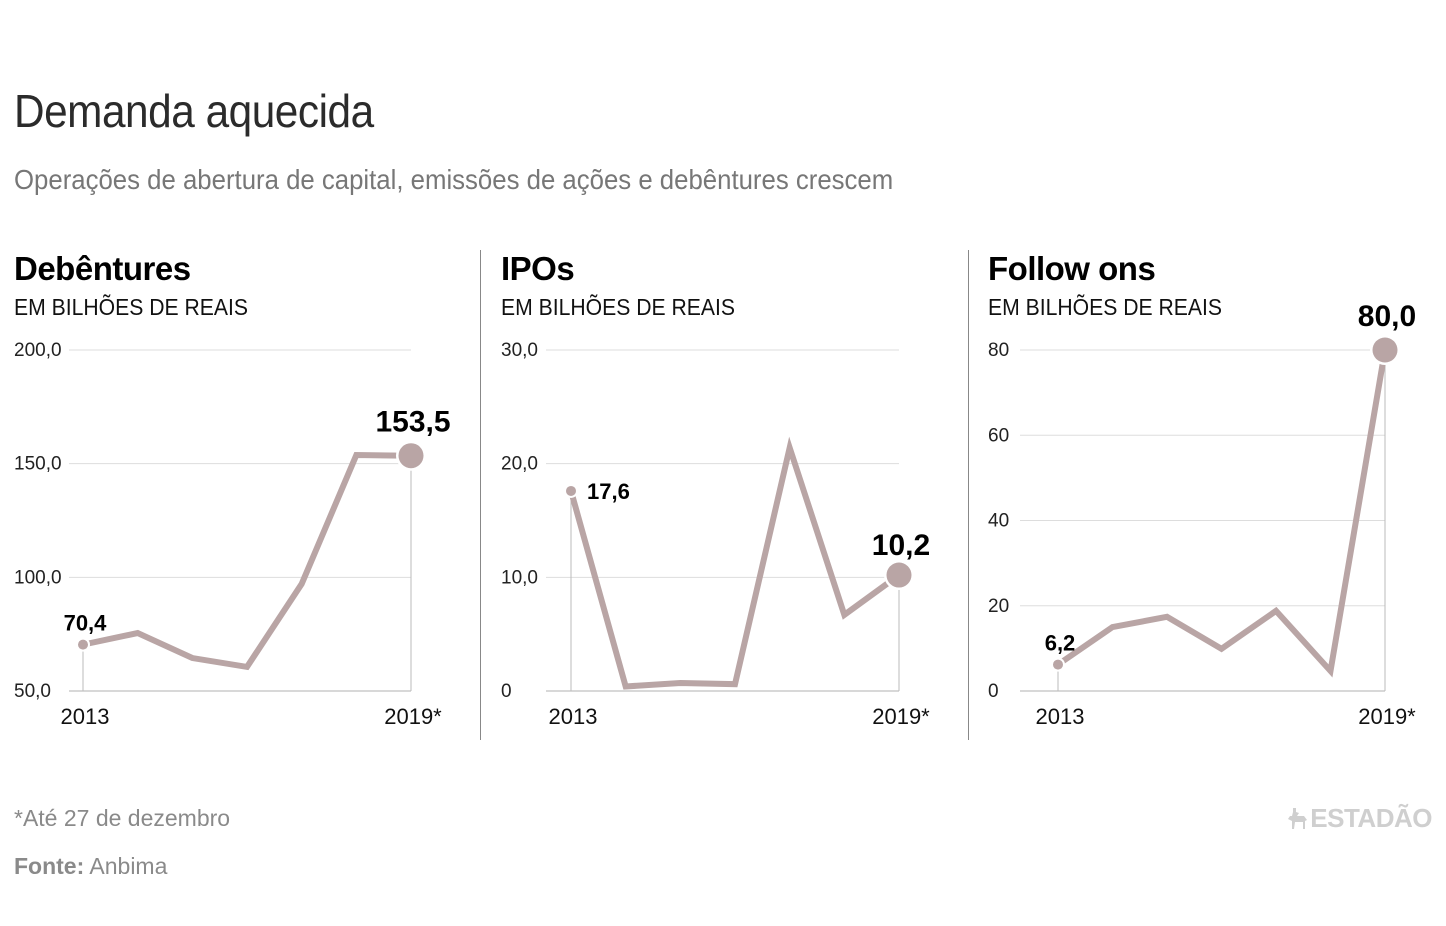 The height and width of the screenshot is (926, 1446). What do you see at coordinates (38, 577) in the screenshot?
I see `y-tick-label: 100,0` at bounding box center [38, 577].